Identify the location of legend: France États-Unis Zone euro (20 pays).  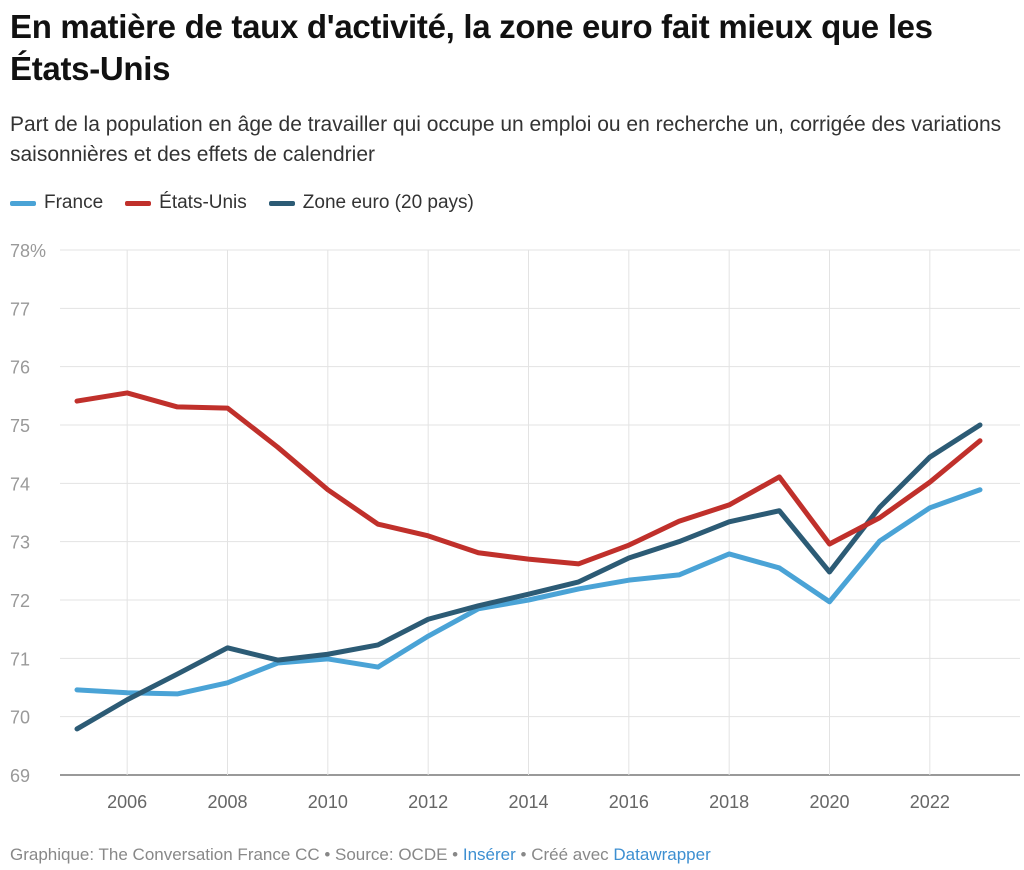
(242, 203).